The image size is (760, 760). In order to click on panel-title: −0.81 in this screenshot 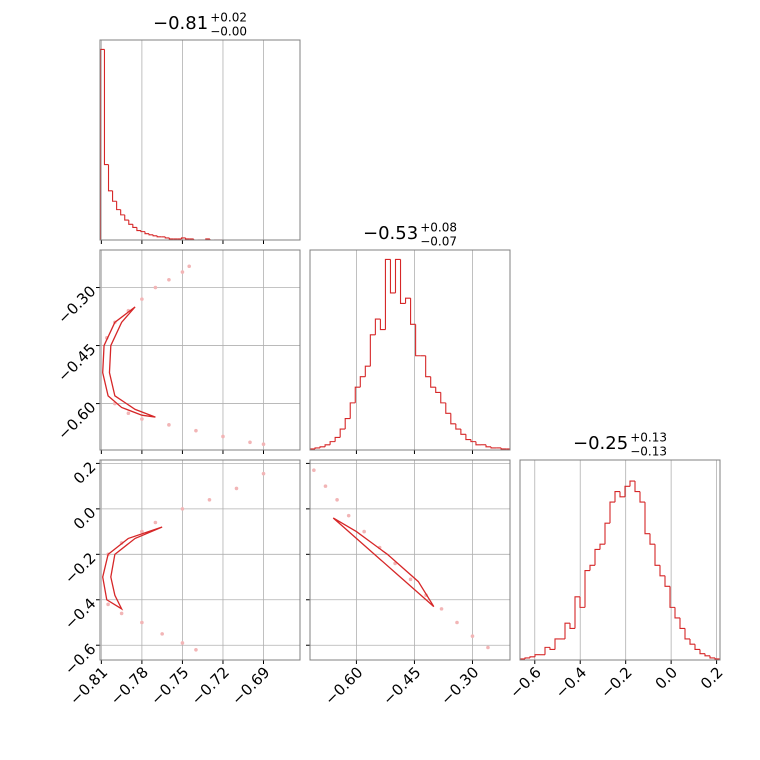, I will do `click(180, 23)`.